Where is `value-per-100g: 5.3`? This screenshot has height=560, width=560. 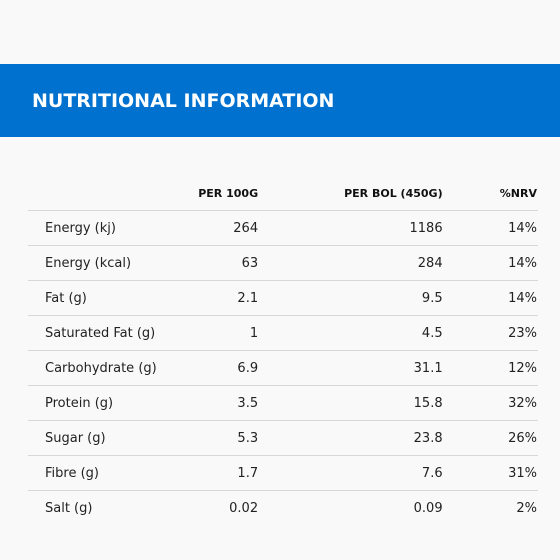
value-per-100g: 5.3 is located at coordinates (209, 438).